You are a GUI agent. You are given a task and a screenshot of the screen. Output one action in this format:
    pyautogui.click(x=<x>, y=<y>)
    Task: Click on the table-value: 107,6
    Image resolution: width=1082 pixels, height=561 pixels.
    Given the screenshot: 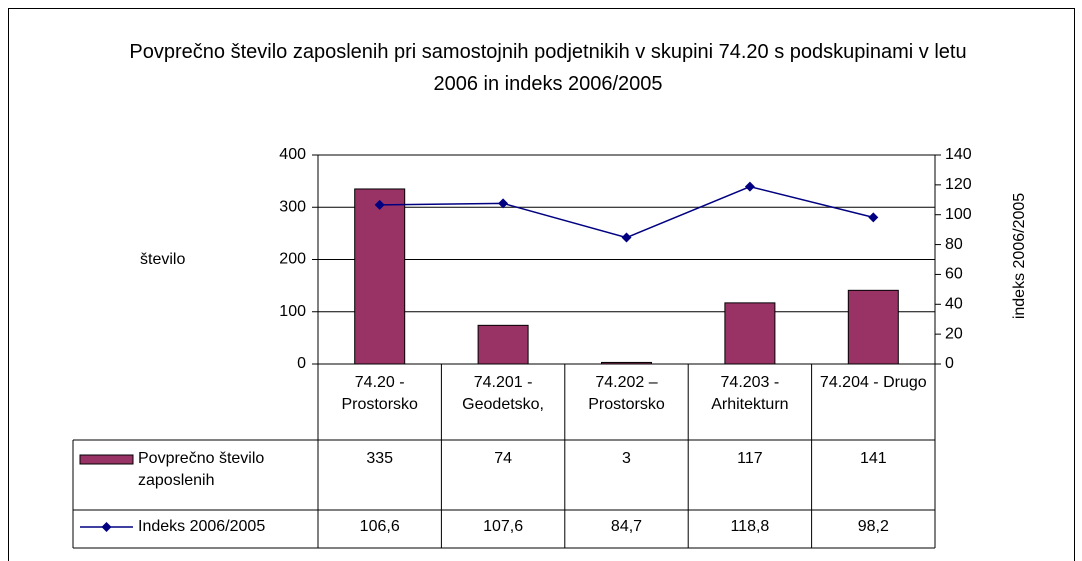 What is the action you would take?
    pyautogui.click(x=503, y=526)
    